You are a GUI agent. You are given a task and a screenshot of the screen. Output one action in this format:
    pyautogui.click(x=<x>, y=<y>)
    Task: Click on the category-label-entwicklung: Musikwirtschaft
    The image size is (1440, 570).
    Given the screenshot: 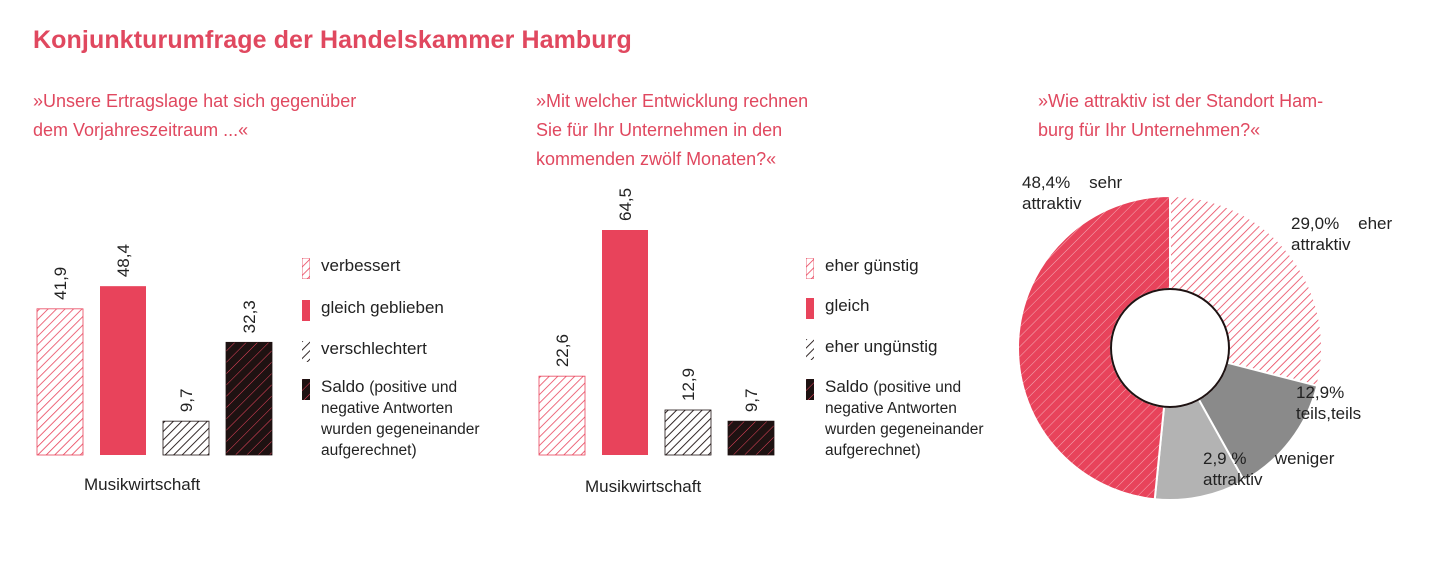 What is the action you would take?
    pyautogui.click(x=643, y=486)
    